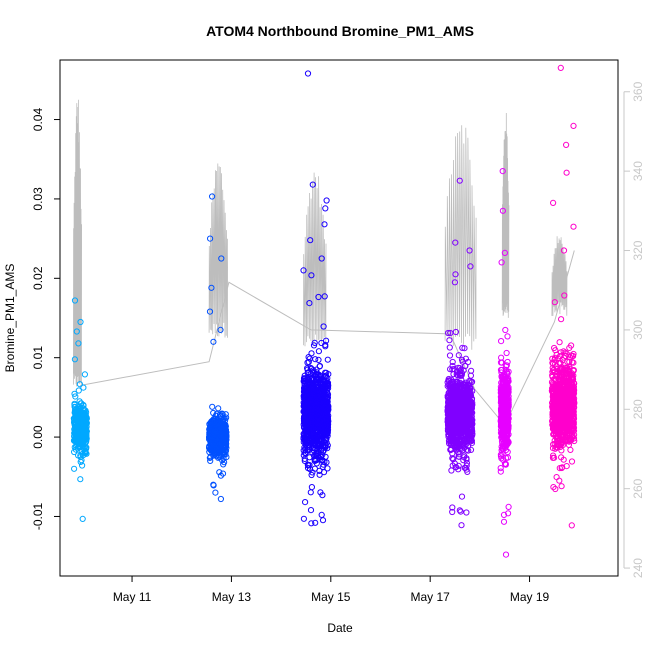  What do you see at coordinates (38, 120) in the screenshot?
I see `y-tick-label: 0.04` at bounding box center [38, 120].